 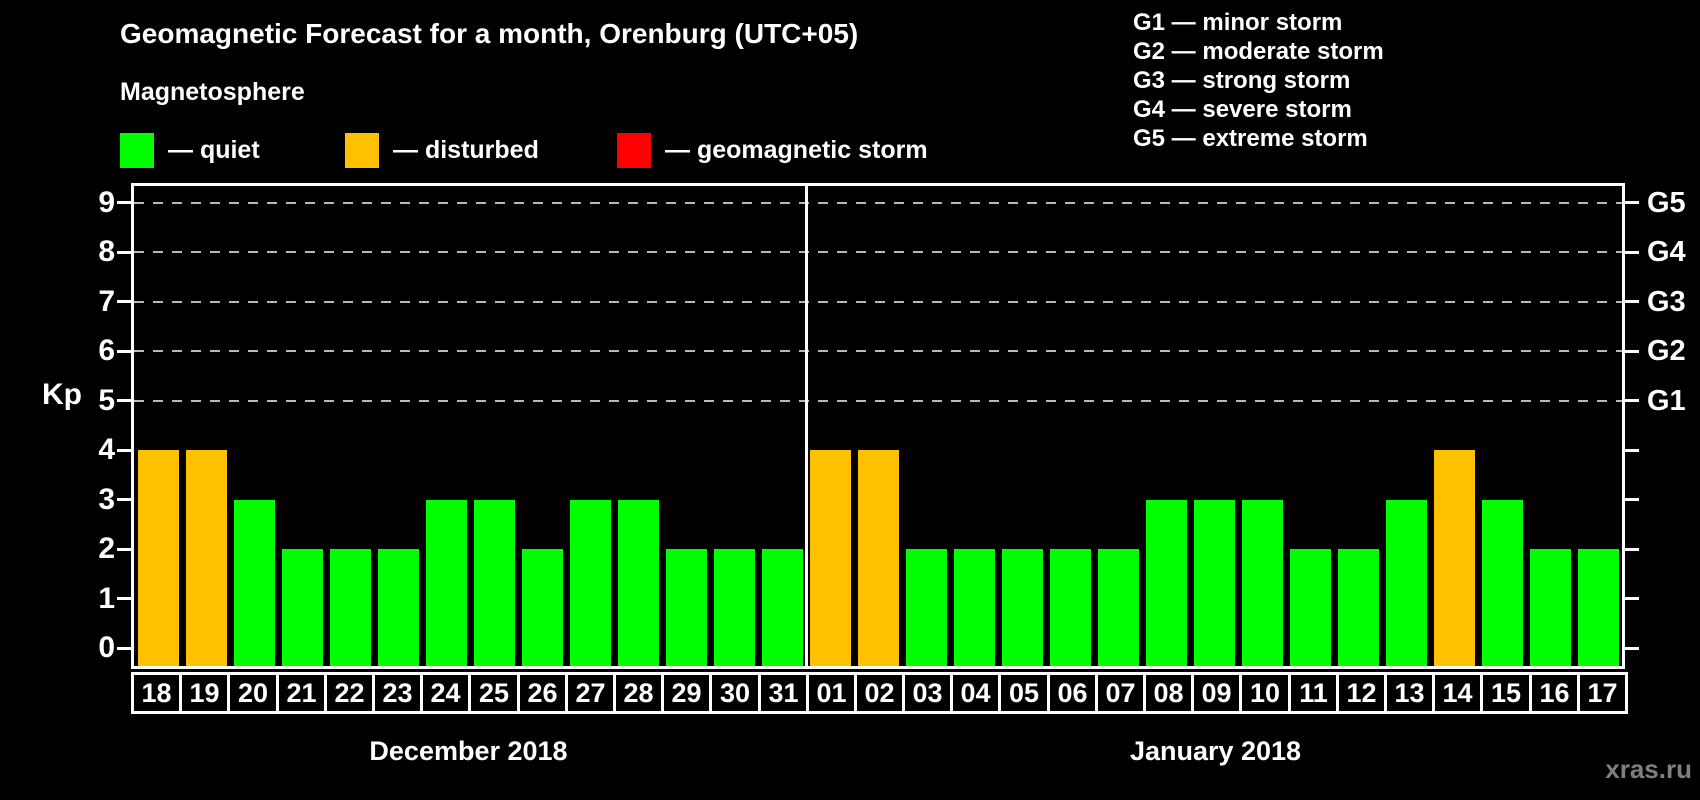 What do you see at coordinates (1258, 51) in the screenshot?
I see `g-legend-line-2: G2 — moderate storm` at bounding box center [1258, 51].